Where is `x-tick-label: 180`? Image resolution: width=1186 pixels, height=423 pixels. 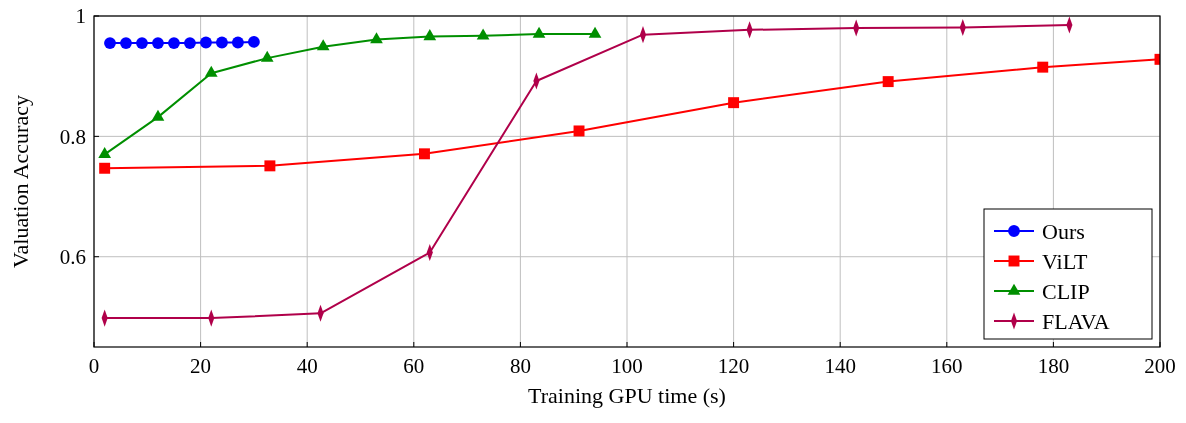 x-tick-label: 180 is located at coordinates (1053, 366).